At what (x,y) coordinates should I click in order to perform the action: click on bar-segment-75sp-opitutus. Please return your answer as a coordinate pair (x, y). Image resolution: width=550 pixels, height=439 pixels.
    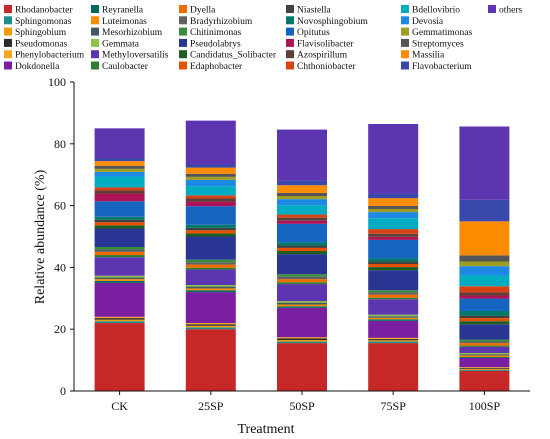
    Looking at the image, I should click on (393, 249).